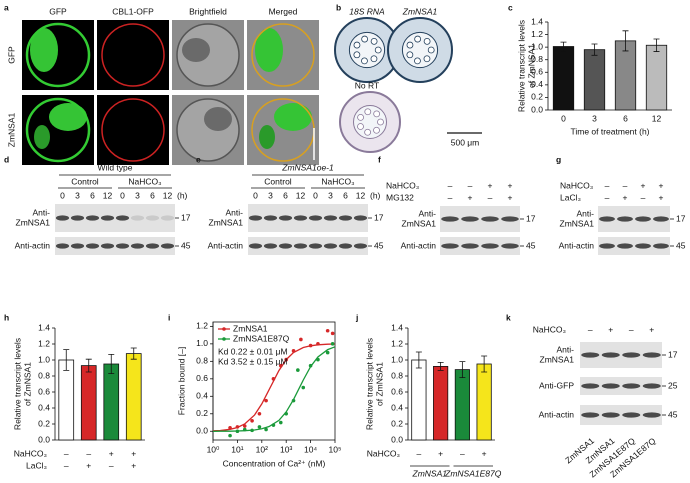 The image size is (690, 483). What do you see at coordinates (307, 167) in the screenshot?
I see `blot-title: ZmNSA1oe-1` at bounding box center [307, 167].